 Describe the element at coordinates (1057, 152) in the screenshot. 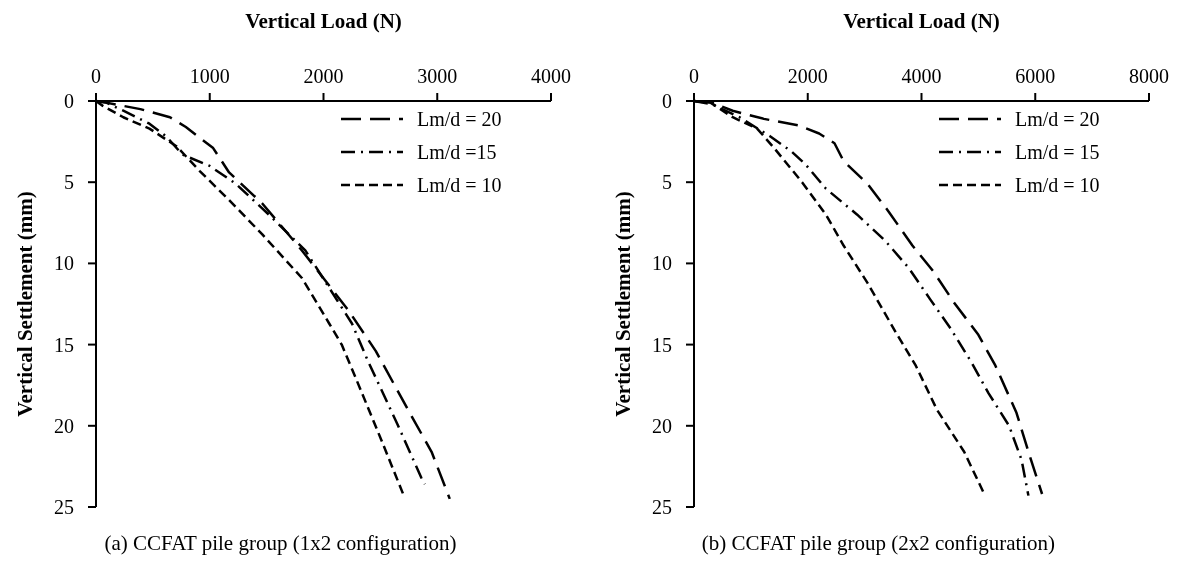

I see `legend-label: Lm/d = 15` at that location.